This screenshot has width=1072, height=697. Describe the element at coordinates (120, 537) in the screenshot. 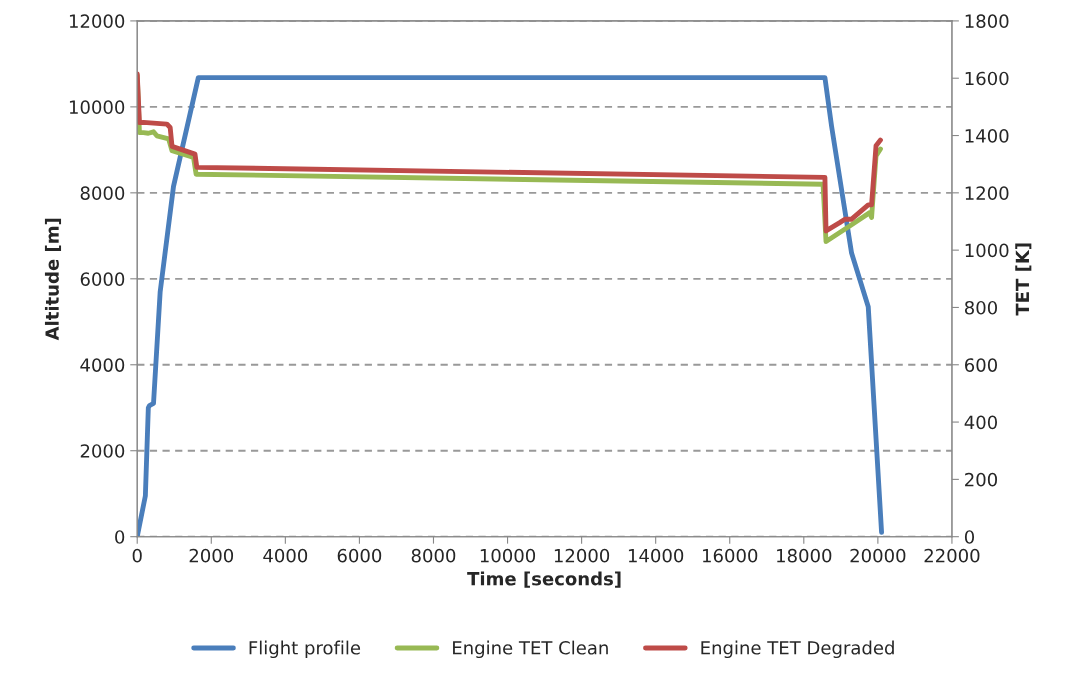

I see `y-tick-label: 0` at that location.